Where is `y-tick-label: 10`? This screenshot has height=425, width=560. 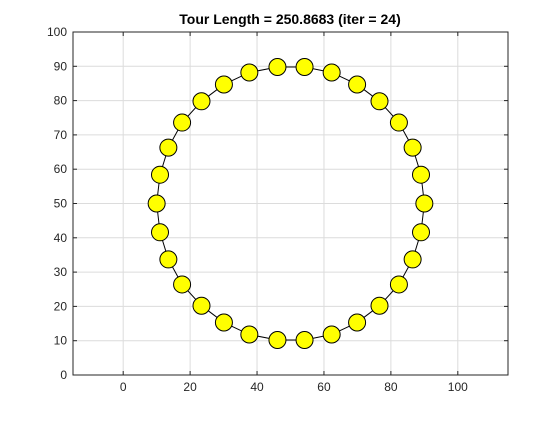 y-tick-label: 10 is located at coordinates (61, 341).